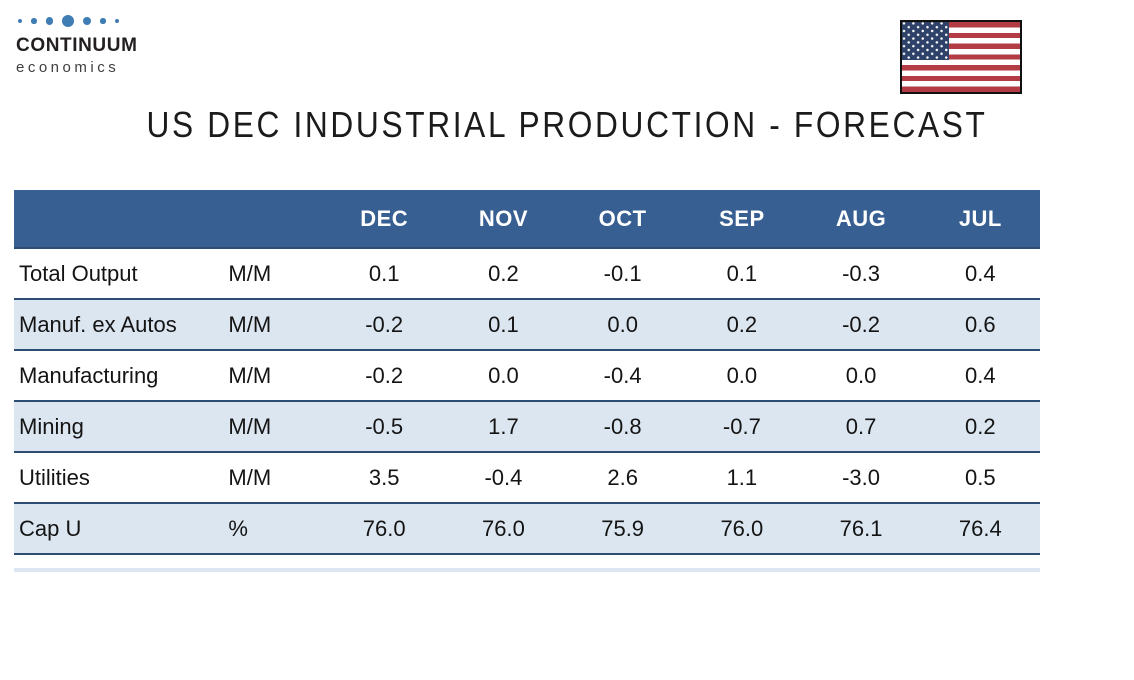 The image size is (1134, 680). I want to click on row-label: Manuf. ex Autos, so click(98, 324).